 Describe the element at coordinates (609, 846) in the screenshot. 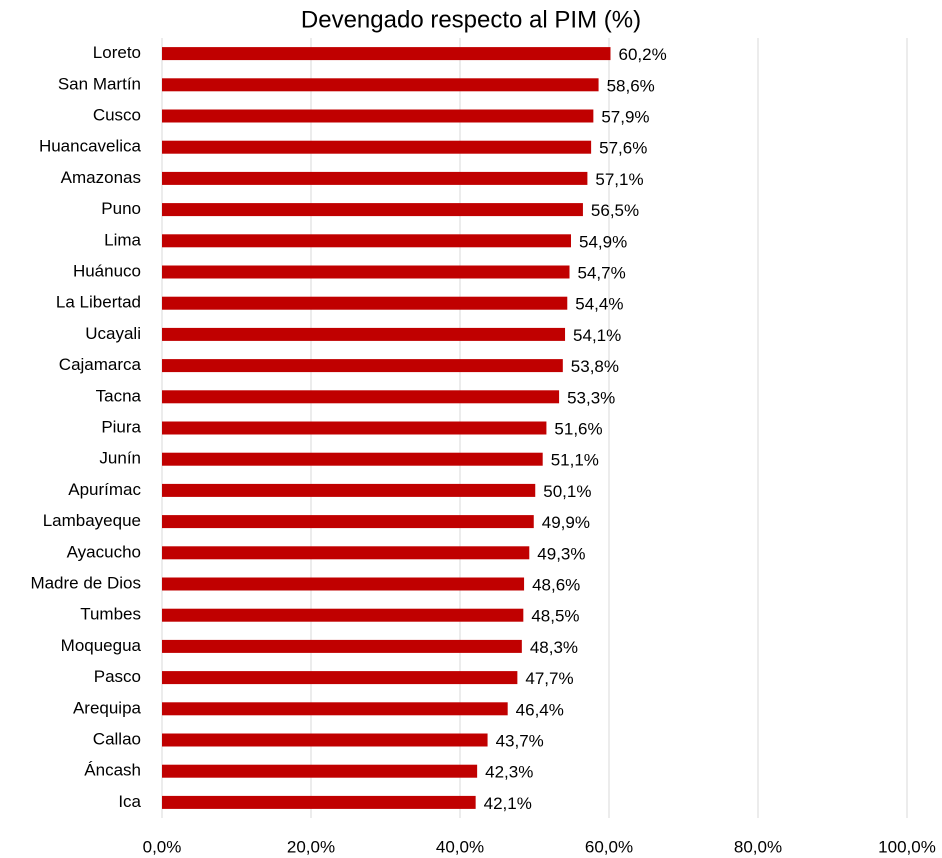

I see `x-tick-label: 60,0%` at that location.